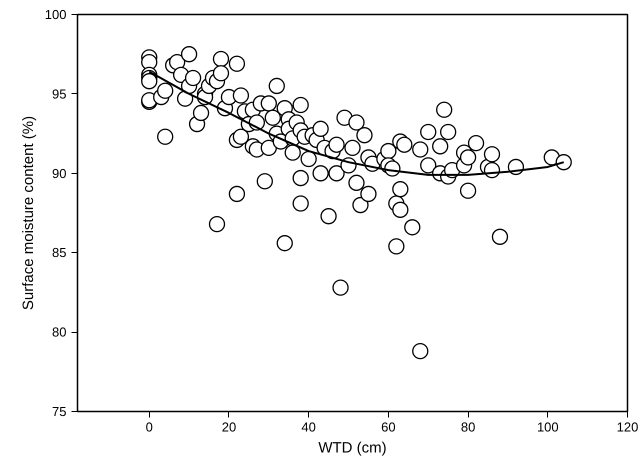 The height and width of the screenshot is (459, 638). I want to click on y-tick-label: 85, so click(59, 252).